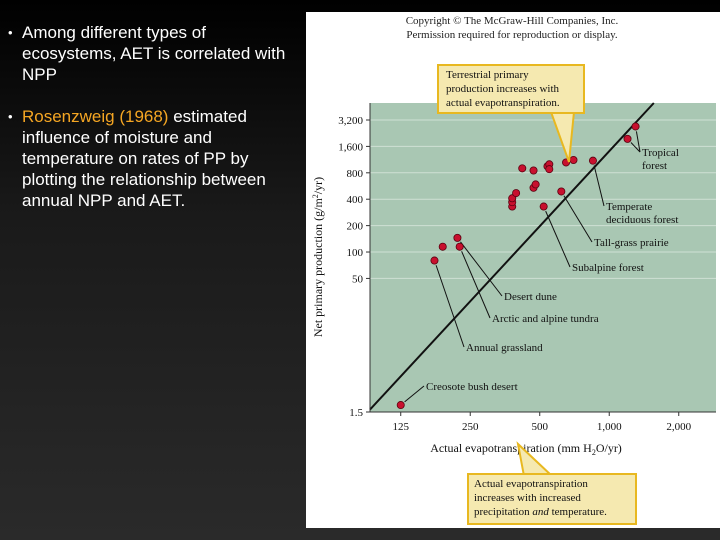 This screenshot has height=540, width=720. What do you see at coordinates (472, 387) in the screenshot?
I see `annotation-label: Creosote bush desert` at bounding box center [472, 387].